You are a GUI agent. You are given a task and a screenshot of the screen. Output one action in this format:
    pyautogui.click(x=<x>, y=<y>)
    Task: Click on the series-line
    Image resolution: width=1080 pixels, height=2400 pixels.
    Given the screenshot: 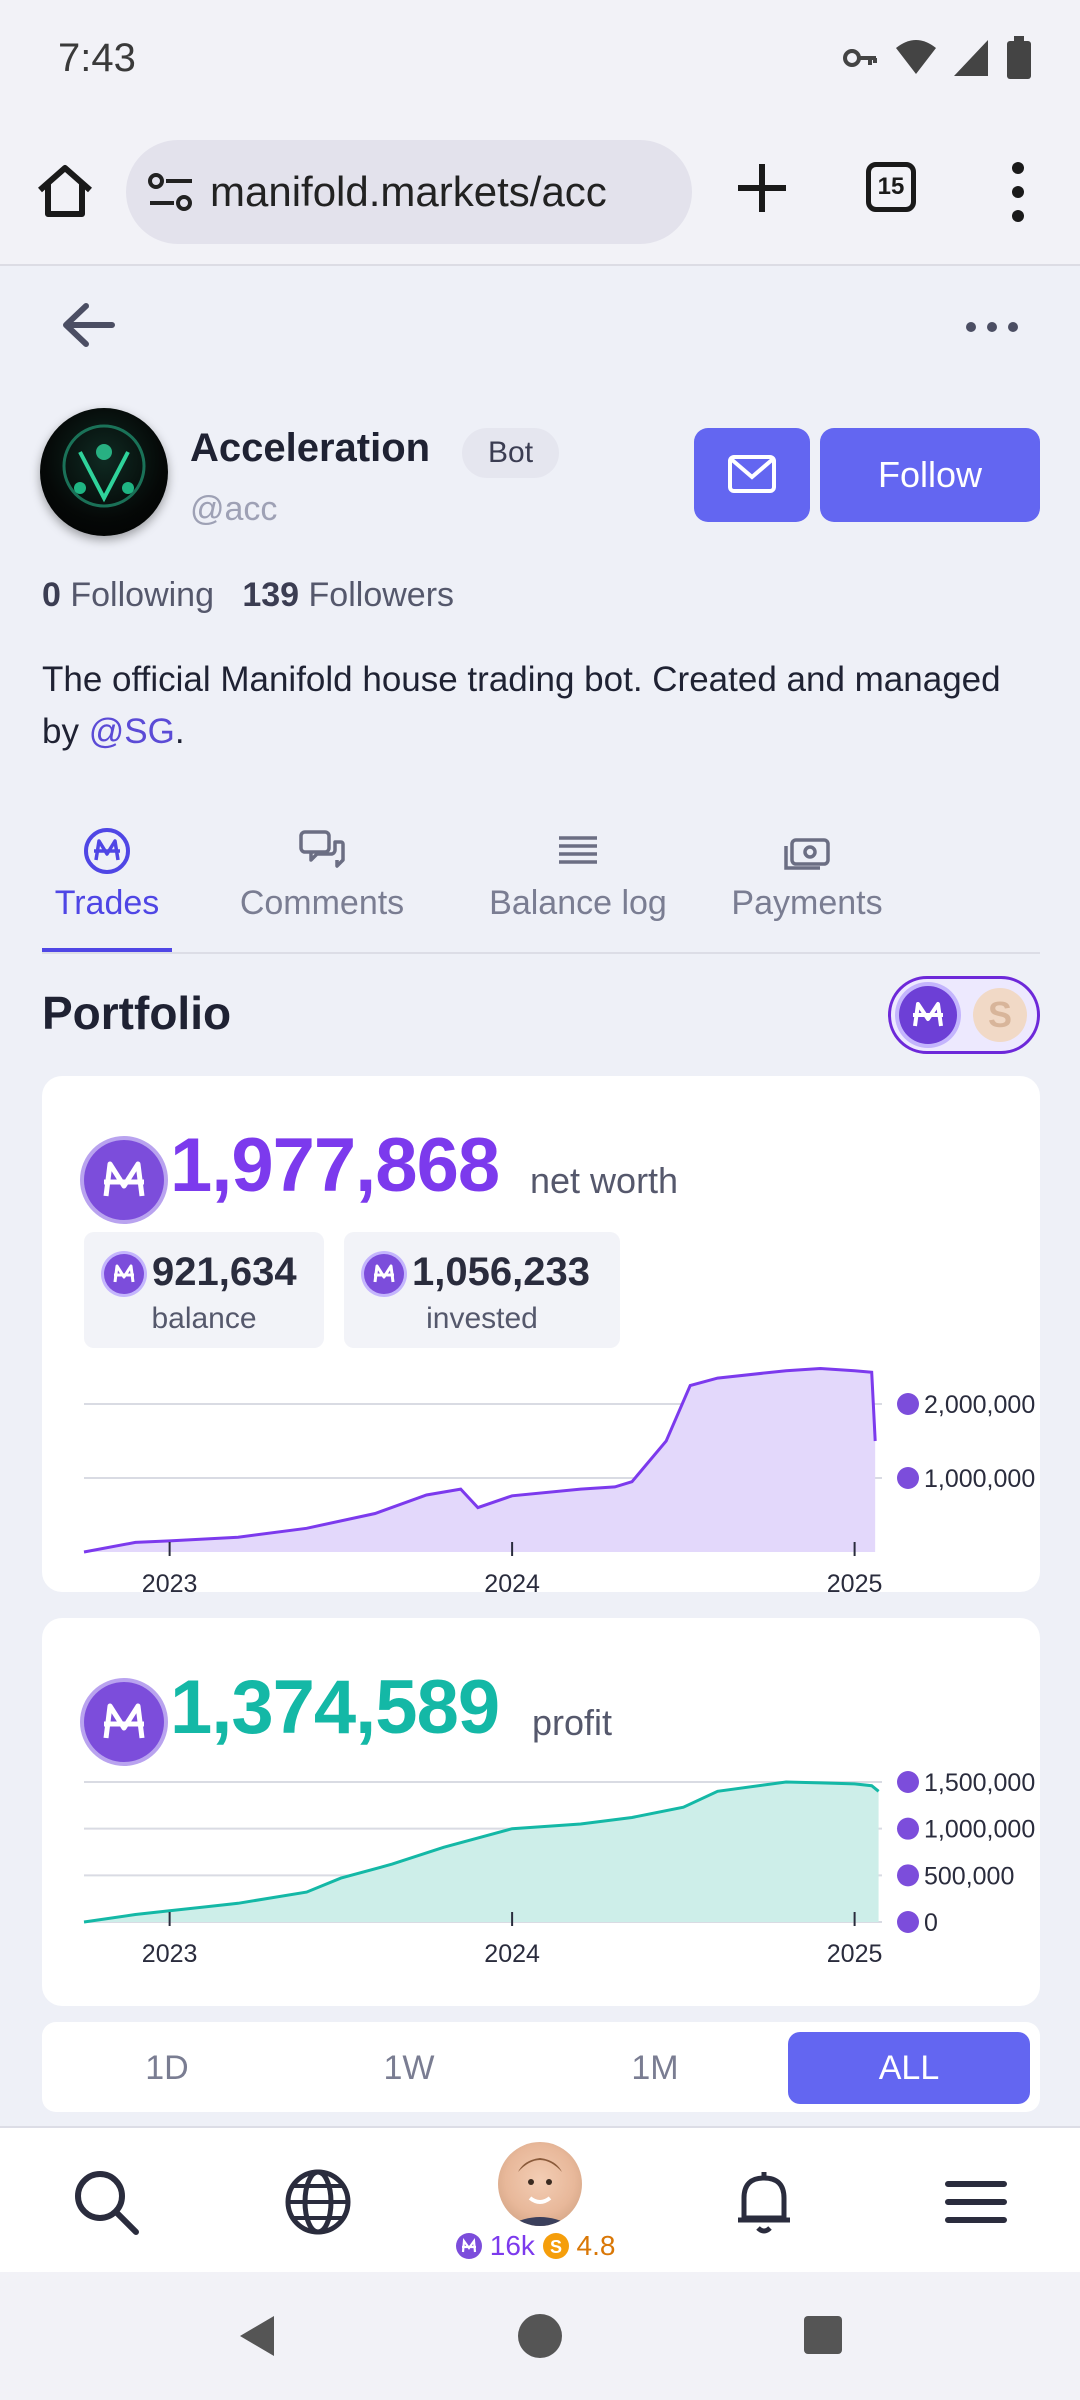 What is the action you would take?
    pyautogui.click(x=481, y=1852)
    